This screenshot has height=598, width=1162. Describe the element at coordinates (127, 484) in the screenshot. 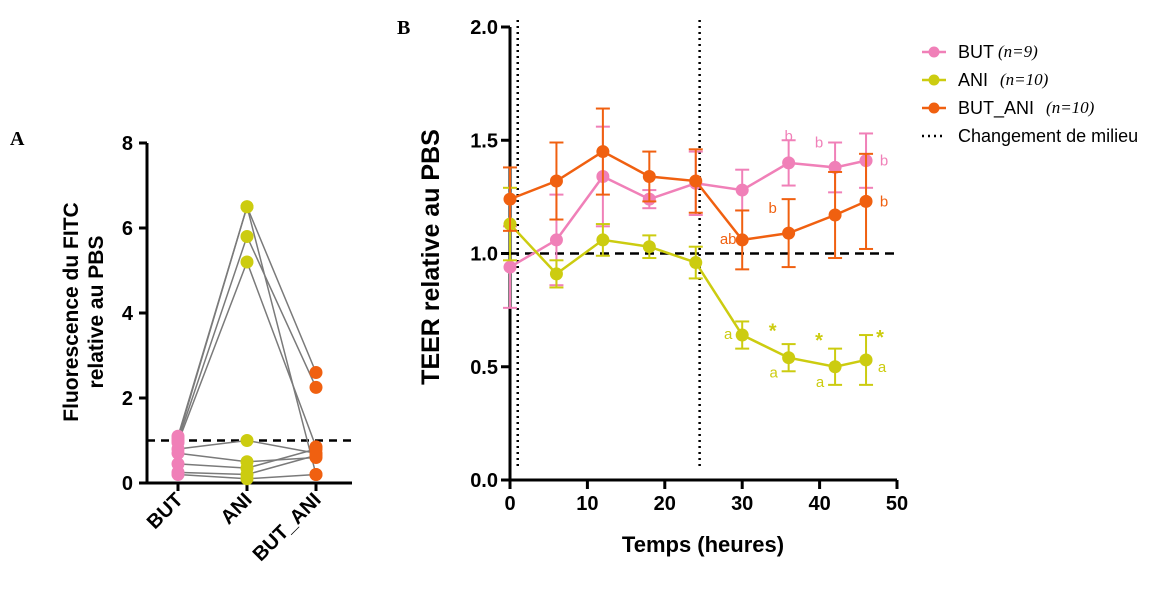

I see `a-ytick-label: 0` at that location.